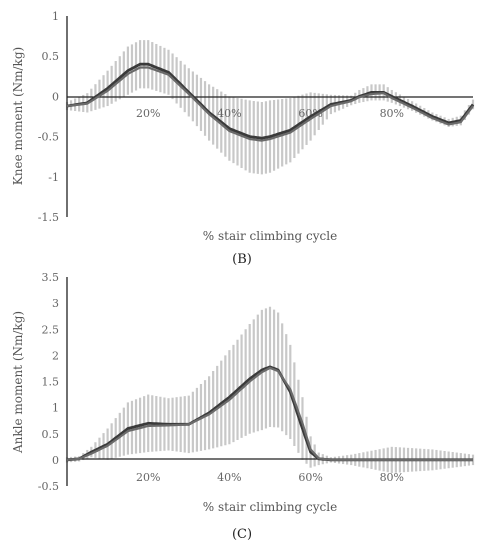 Image resolution: width=484 pixels, height=550 pixels. I want to click on b-y-tick-label: -0.5, so click(48, 137).